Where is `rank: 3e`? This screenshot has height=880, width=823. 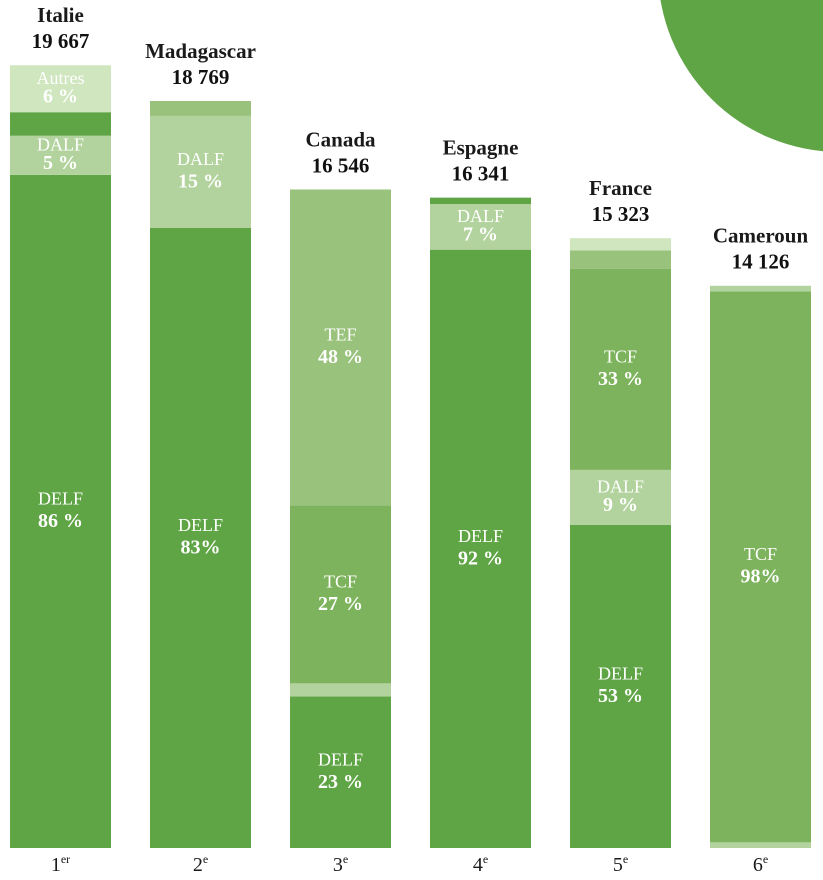 rank: 3e is located at coordinates (340, 864).